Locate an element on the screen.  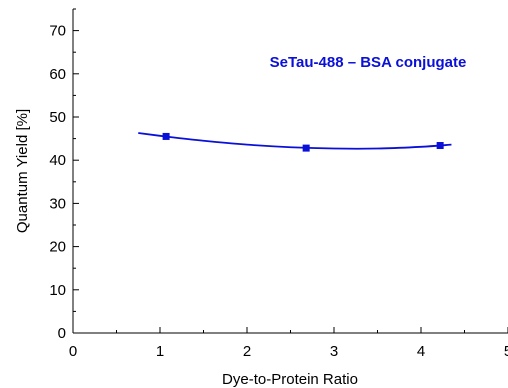
x-ticks: 0 1 2 3 4 5 is located at coordinates (288, 343).